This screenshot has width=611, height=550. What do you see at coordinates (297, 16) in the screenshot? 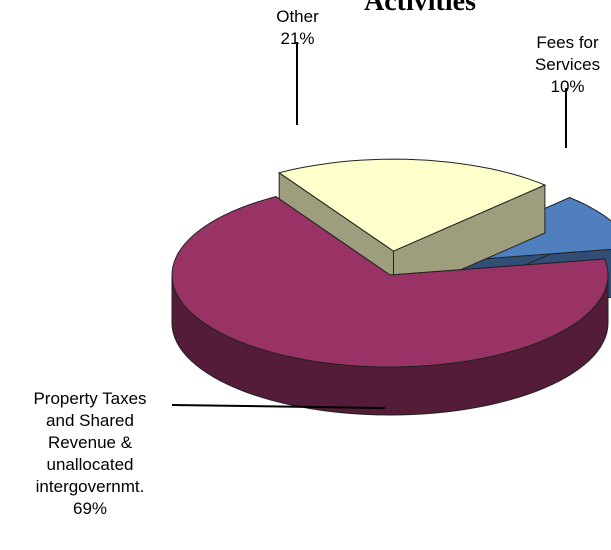
I see `category-label: Other` at bounding box center [297, 16].